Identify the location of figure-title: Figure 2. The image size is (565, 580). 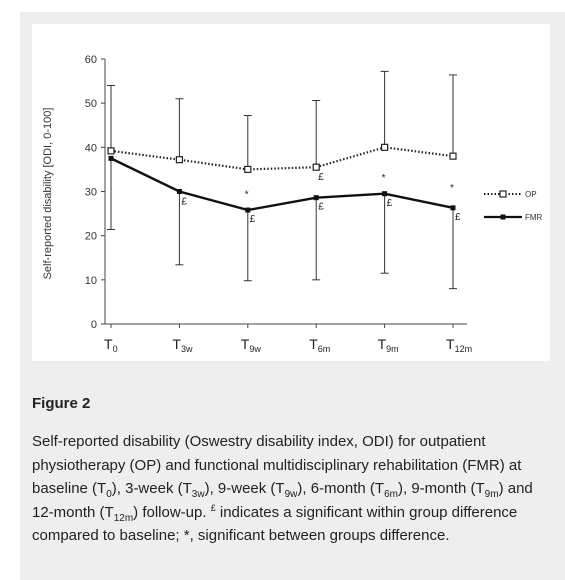
(61, 403).